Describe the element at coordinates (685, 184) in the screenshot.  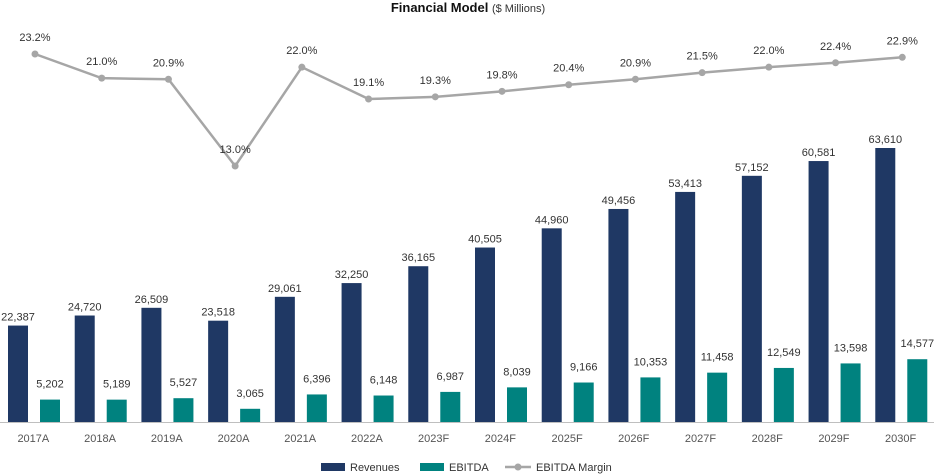
I see `data-label-revenues: 53,413` at that location.